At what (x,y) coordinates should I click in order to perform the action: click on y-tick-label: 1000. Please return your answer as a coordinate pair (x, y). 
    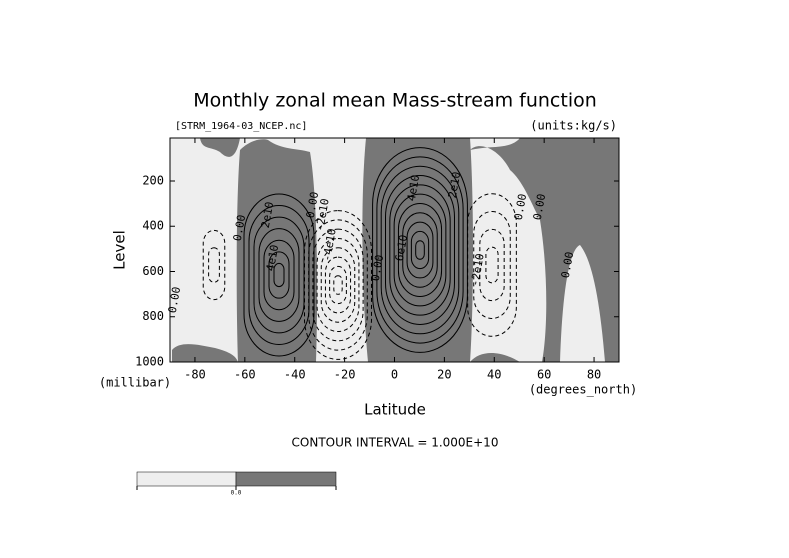
    Looking at the image, I should click on (149, 362).